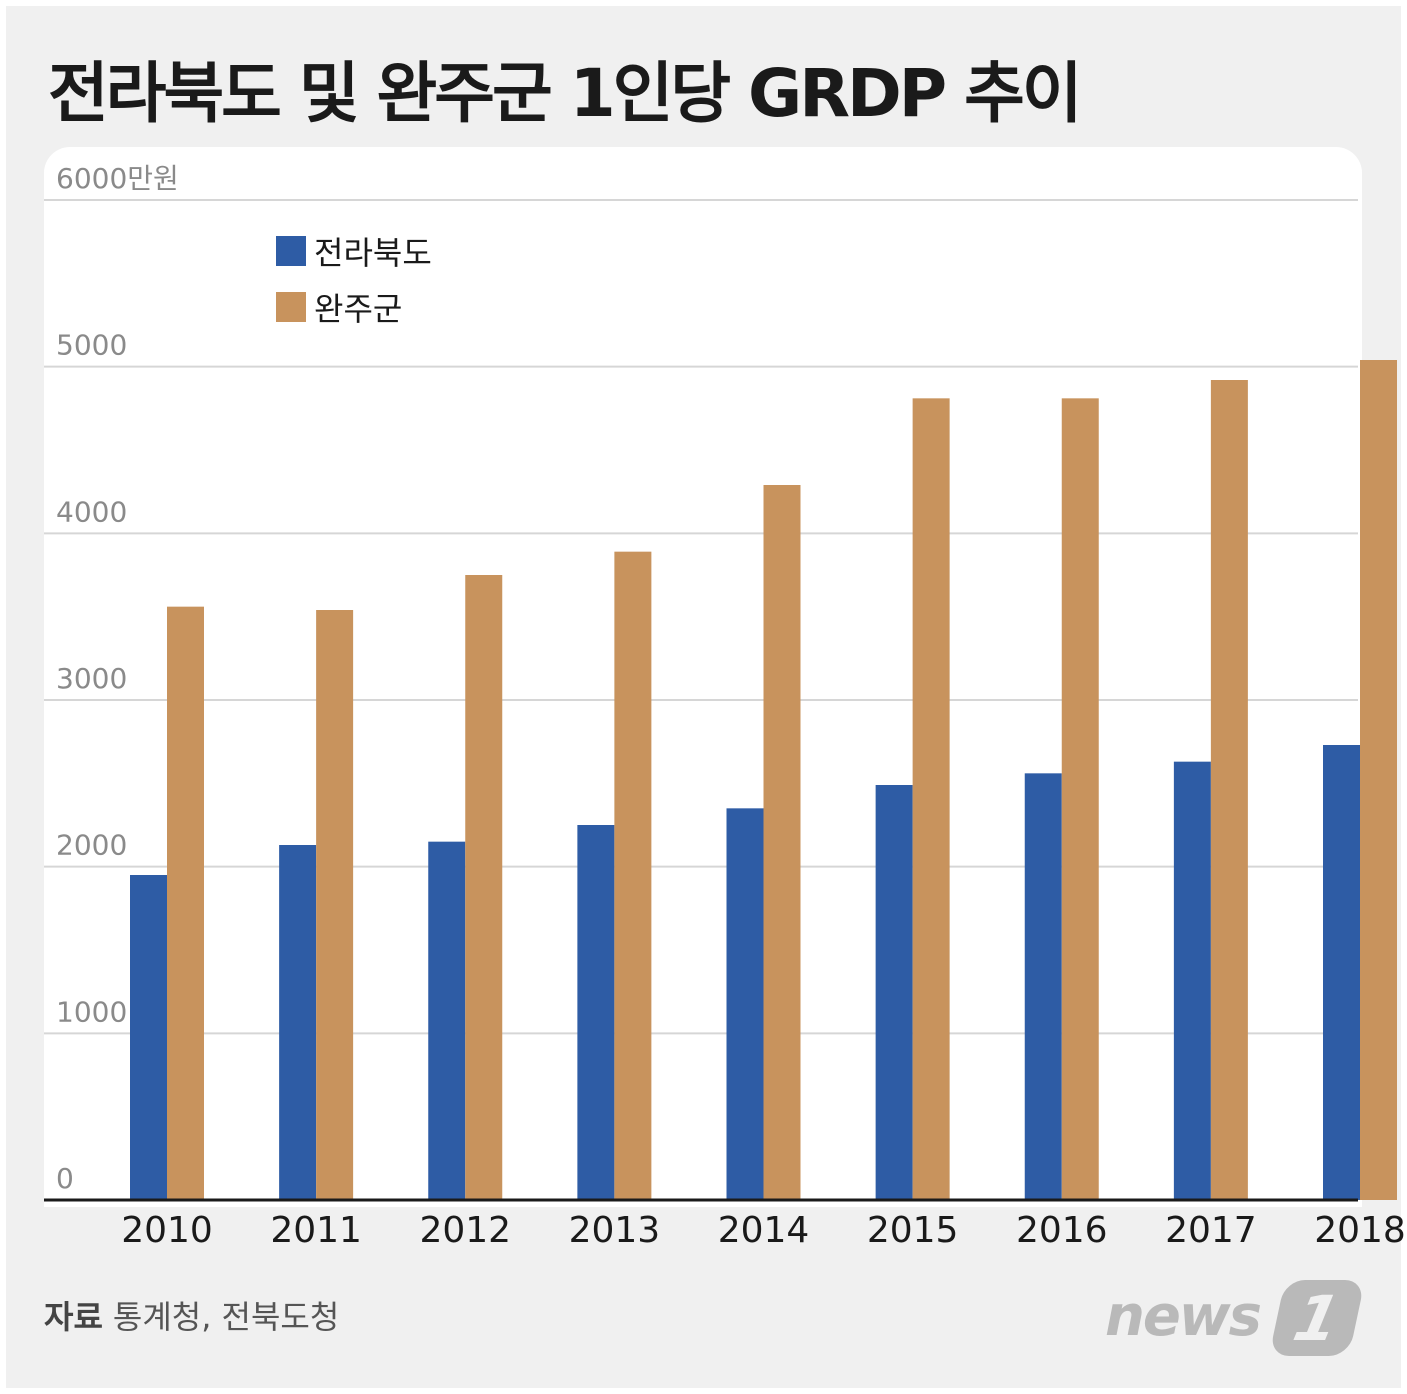  I want to click on logo-mark-number: 1, so click(1317, 1318).